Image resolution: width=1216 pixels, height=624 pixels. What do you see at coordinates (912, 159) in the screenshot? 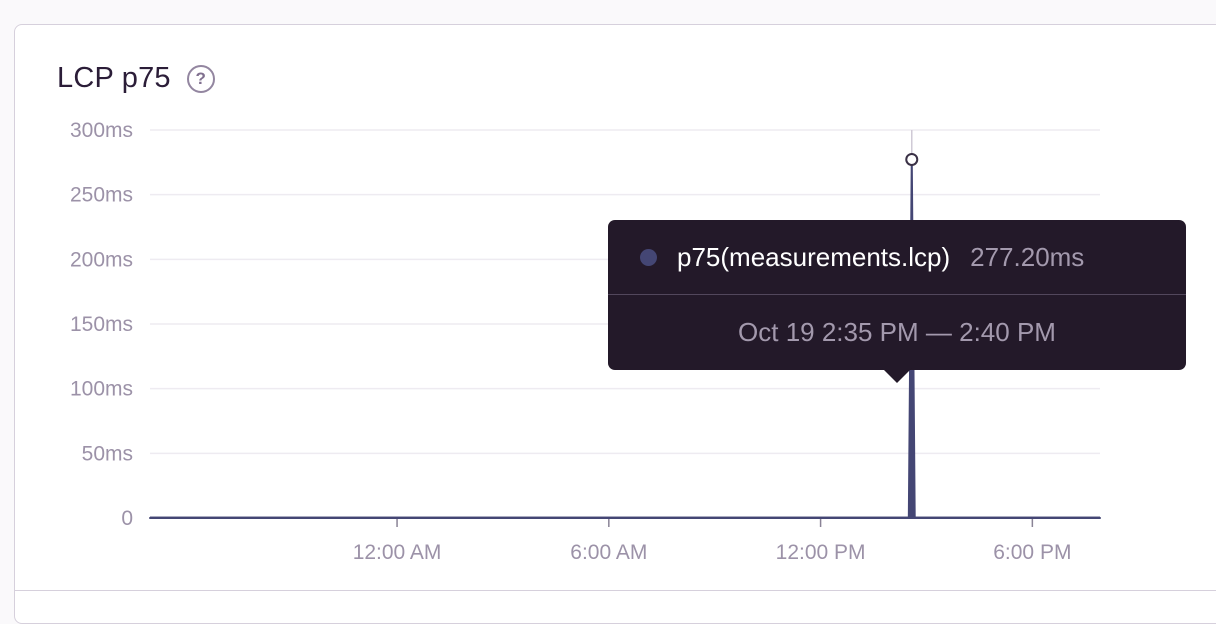
I see `hover-point` at bounding box center [912, 159].